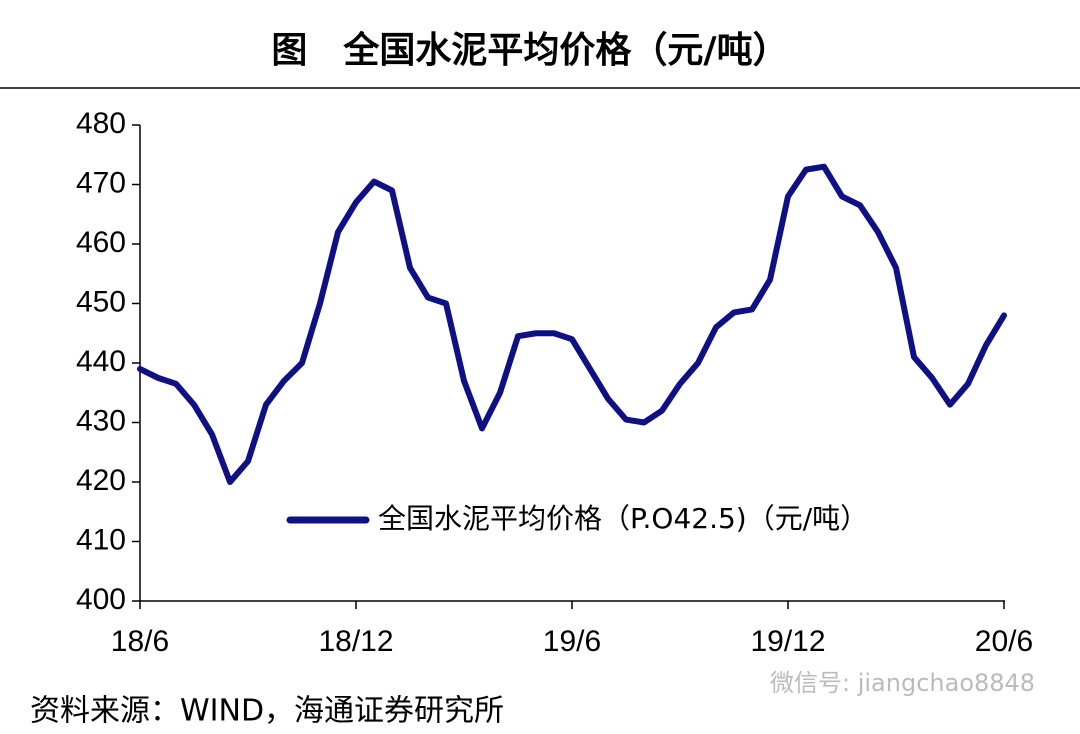 This screenshot has width=1080, height=734. I want to click on y-tick-label: 450, so click(101, 301).